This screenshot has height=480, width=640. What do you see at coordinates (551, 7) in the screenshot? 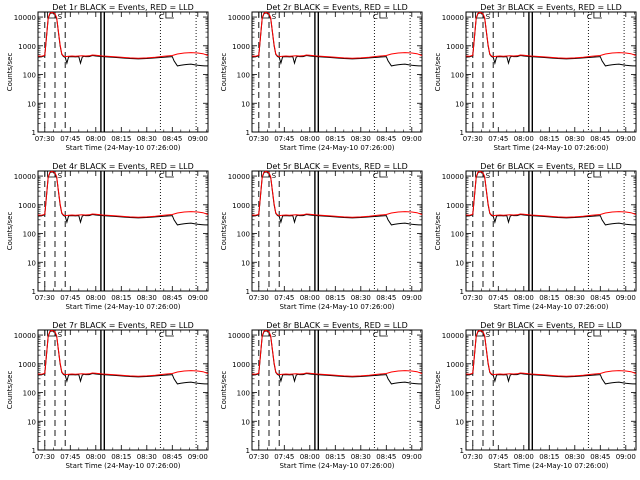
I see `panel-title: Det 3r BLACK = Events, RED = LLD` at bounding box center [551, 7].